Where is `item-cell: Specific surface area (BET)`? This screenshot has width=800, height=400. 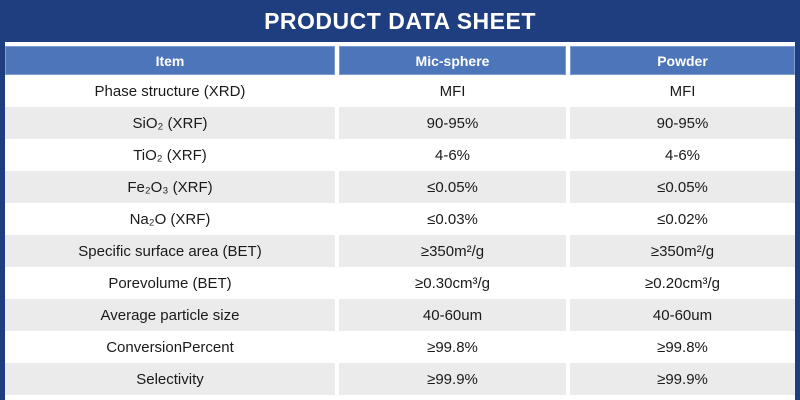
item-cell: Specific surface area (BET) is located at coordinates (170, 251).